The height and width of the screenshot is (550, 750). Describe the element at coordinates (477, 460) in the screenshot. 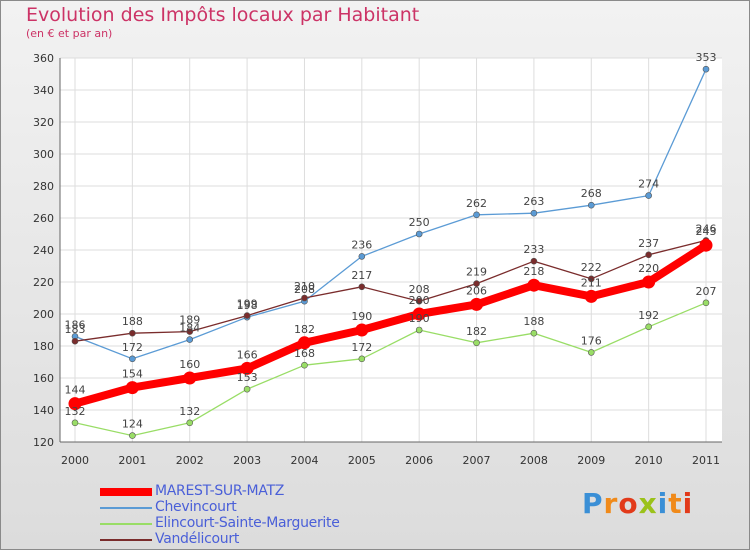

I see `x-tick-label: 2007` at that location.